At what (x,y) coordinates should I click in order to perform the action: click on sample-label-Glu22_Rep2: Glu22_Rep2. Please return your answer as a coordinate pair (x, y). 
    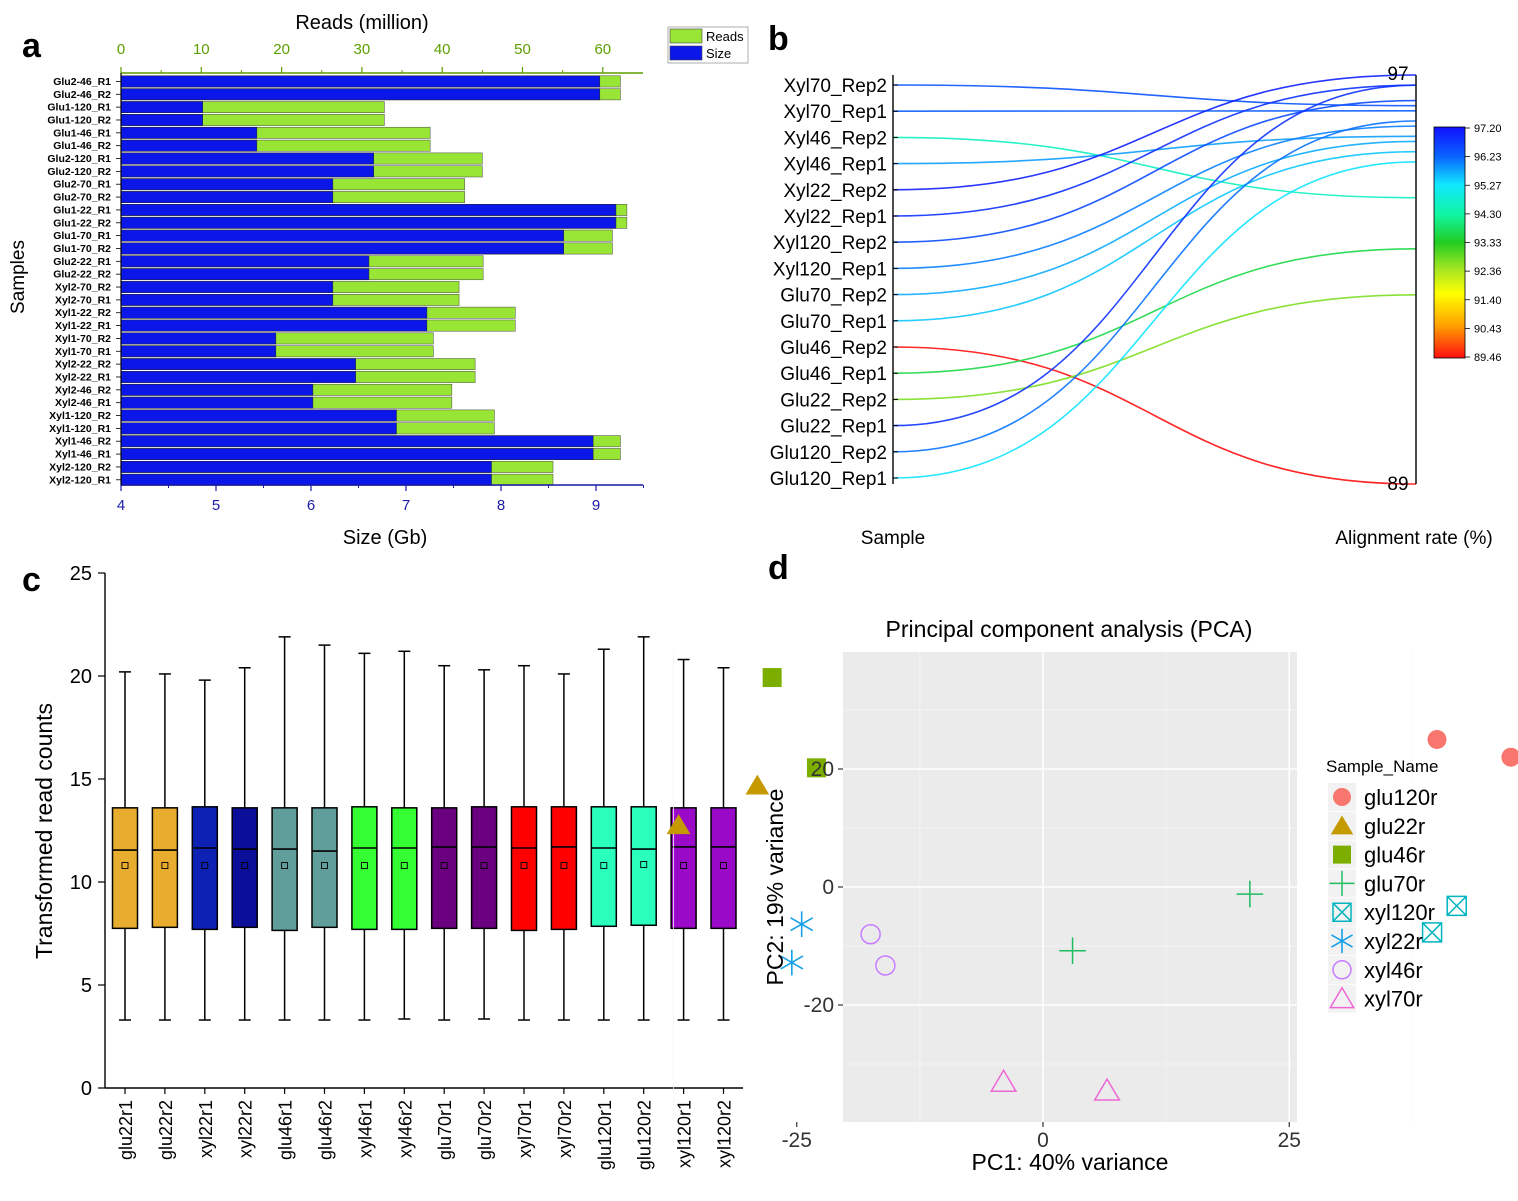
    Looking at the image, I should click on (833, 400).